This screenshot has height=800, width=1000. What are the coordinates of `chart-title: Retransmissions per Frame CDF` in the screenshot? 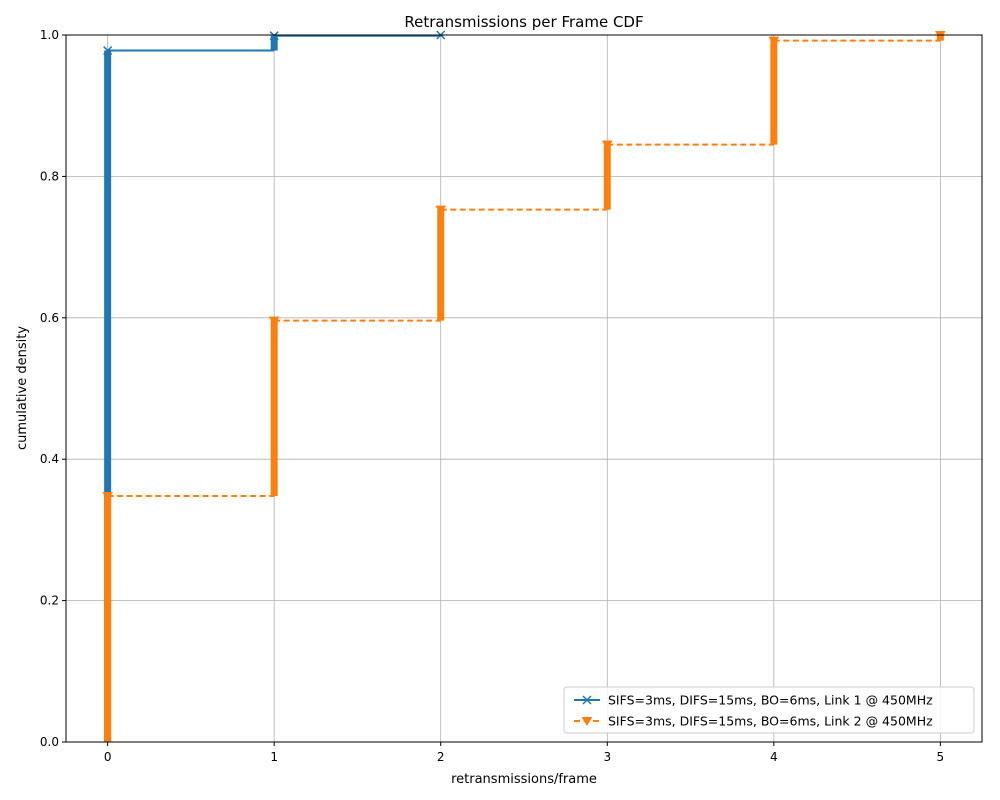 It's located at (523, 22).